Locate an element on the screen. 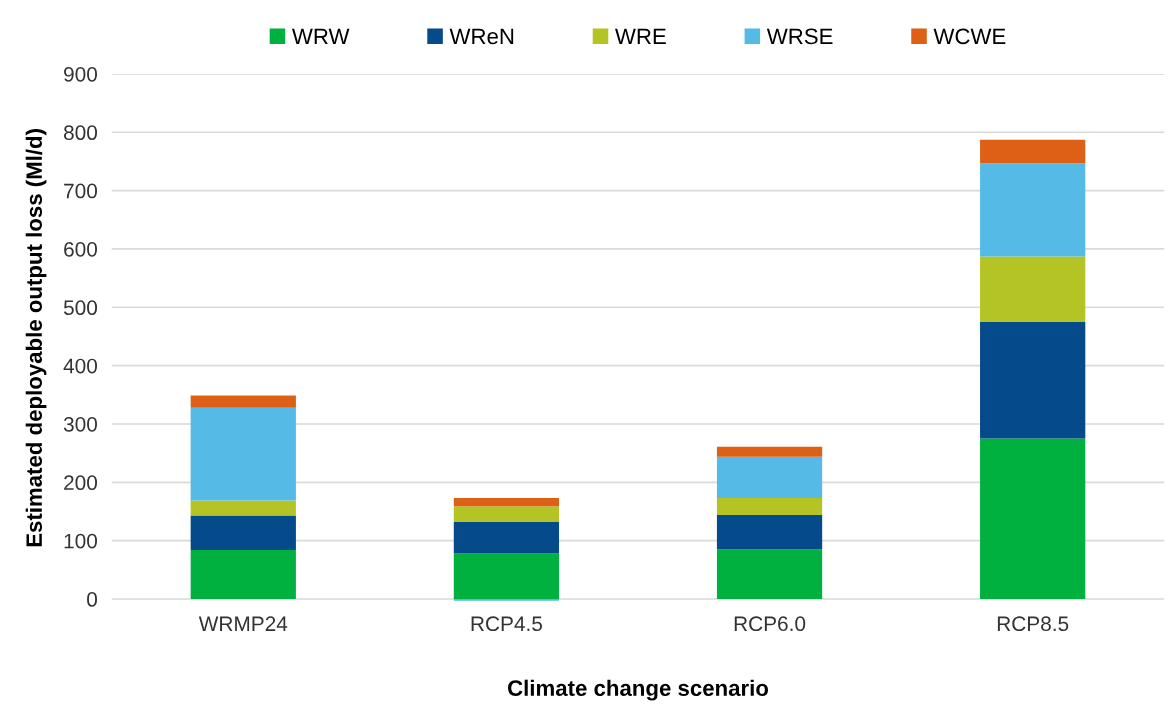 The height and width of the screenshot is (704, 1176). legend-label: WRW is located at coordinates (321, 36).